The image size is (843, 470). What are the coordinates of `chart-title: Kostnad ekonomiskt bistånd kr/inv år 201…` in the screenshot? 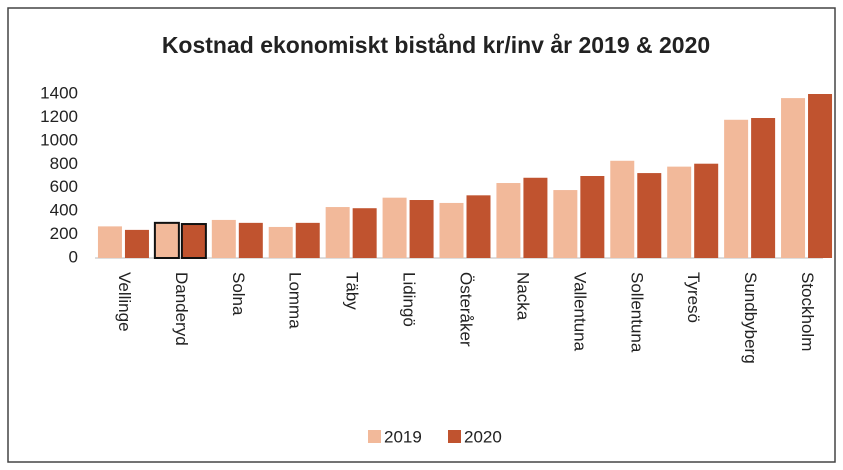 It's located at (436, 45).